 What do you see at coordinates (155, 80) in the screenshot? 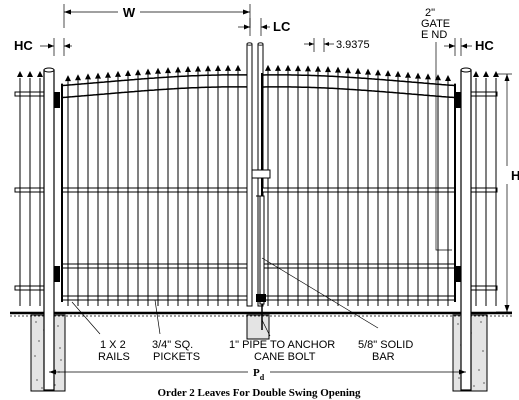
I see `gate-arch-rail-top` at bounding box center [155, 80].